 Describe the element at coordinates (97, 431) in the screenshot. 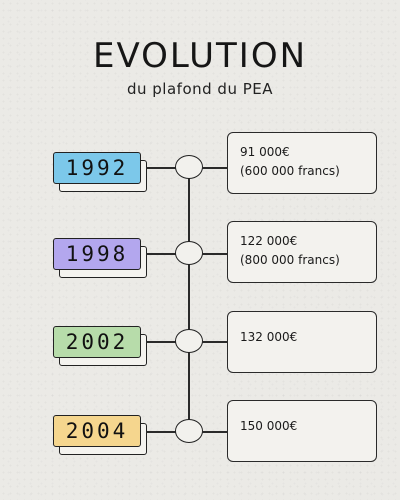

I see `year-badge-2004: 2004` at that location.